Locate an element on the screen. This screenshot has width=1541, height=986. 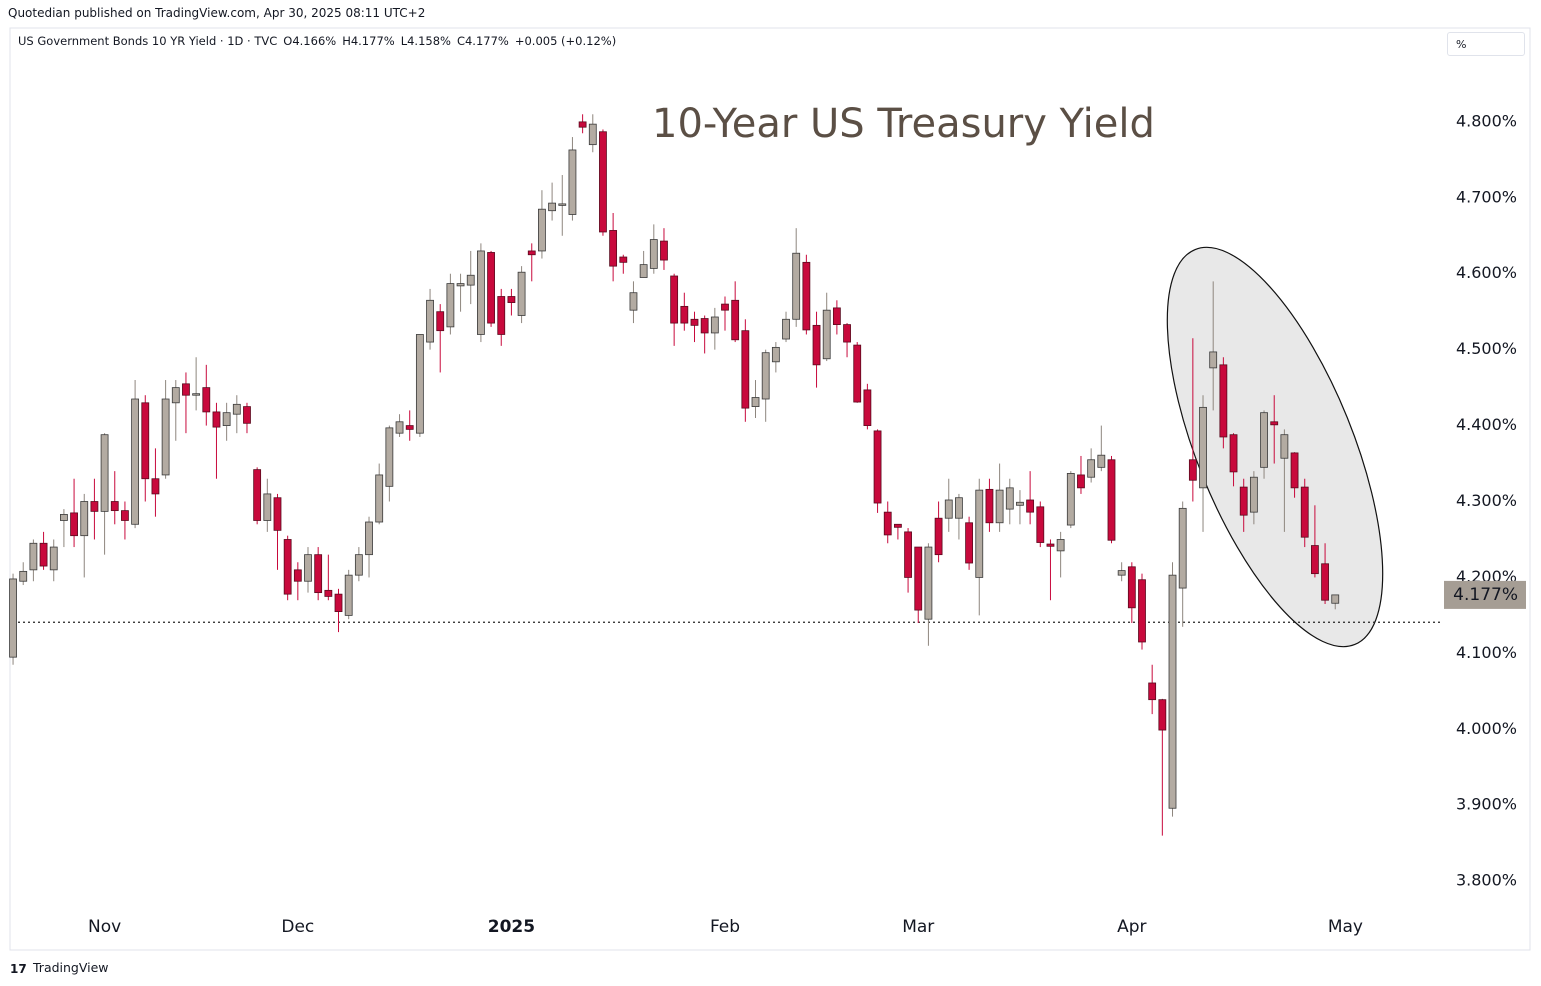
ohlc-value: H4.177% is located at coordinates (368, 41).